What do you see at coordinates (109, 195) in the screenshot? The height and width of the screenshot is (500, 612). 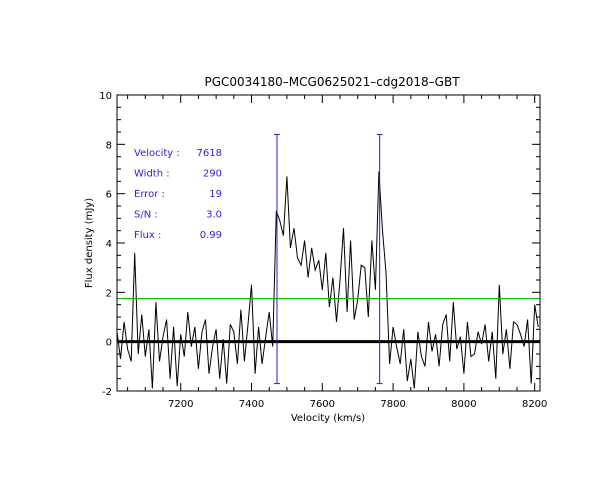 I see `y-tick-label: 6` at bounding box center [109, 195].